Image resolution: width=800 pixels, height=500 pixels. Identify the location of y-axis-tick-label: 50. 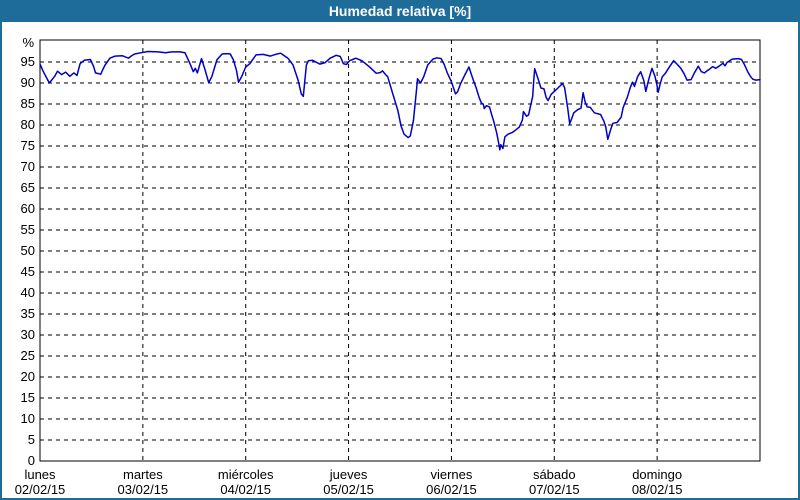
(28, 250).